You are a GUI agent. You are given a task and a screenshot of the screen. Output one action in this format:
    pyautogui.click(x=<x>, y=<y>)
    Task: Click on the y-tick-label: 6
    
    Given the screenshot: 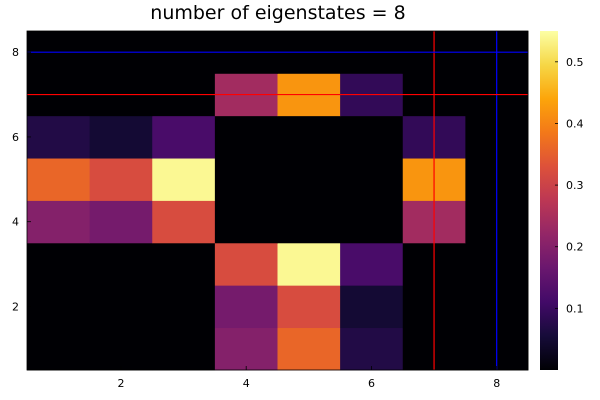 What is the action you would take?
    pyautogui.click(x=15, y=137)
    